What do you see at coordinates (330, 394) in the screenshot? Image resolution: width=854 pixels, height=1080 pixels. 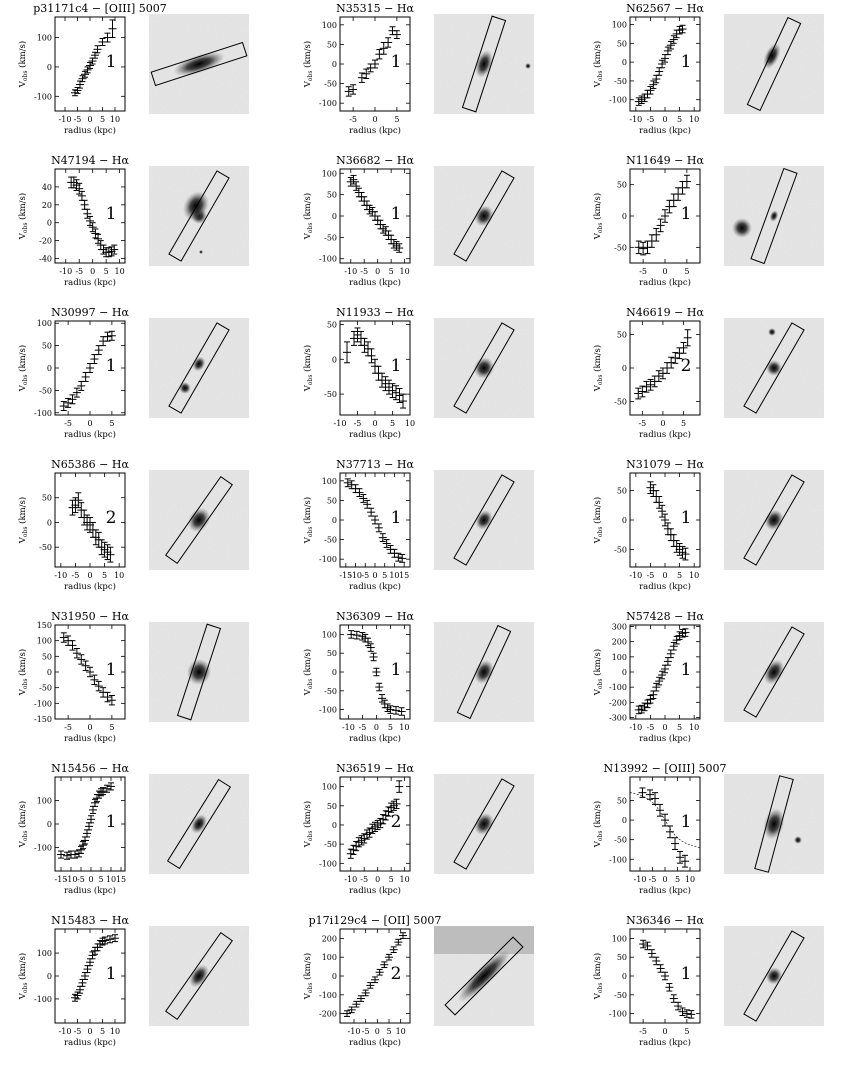 I see `y-tick-label: -50` at bounding box center [330, 394].